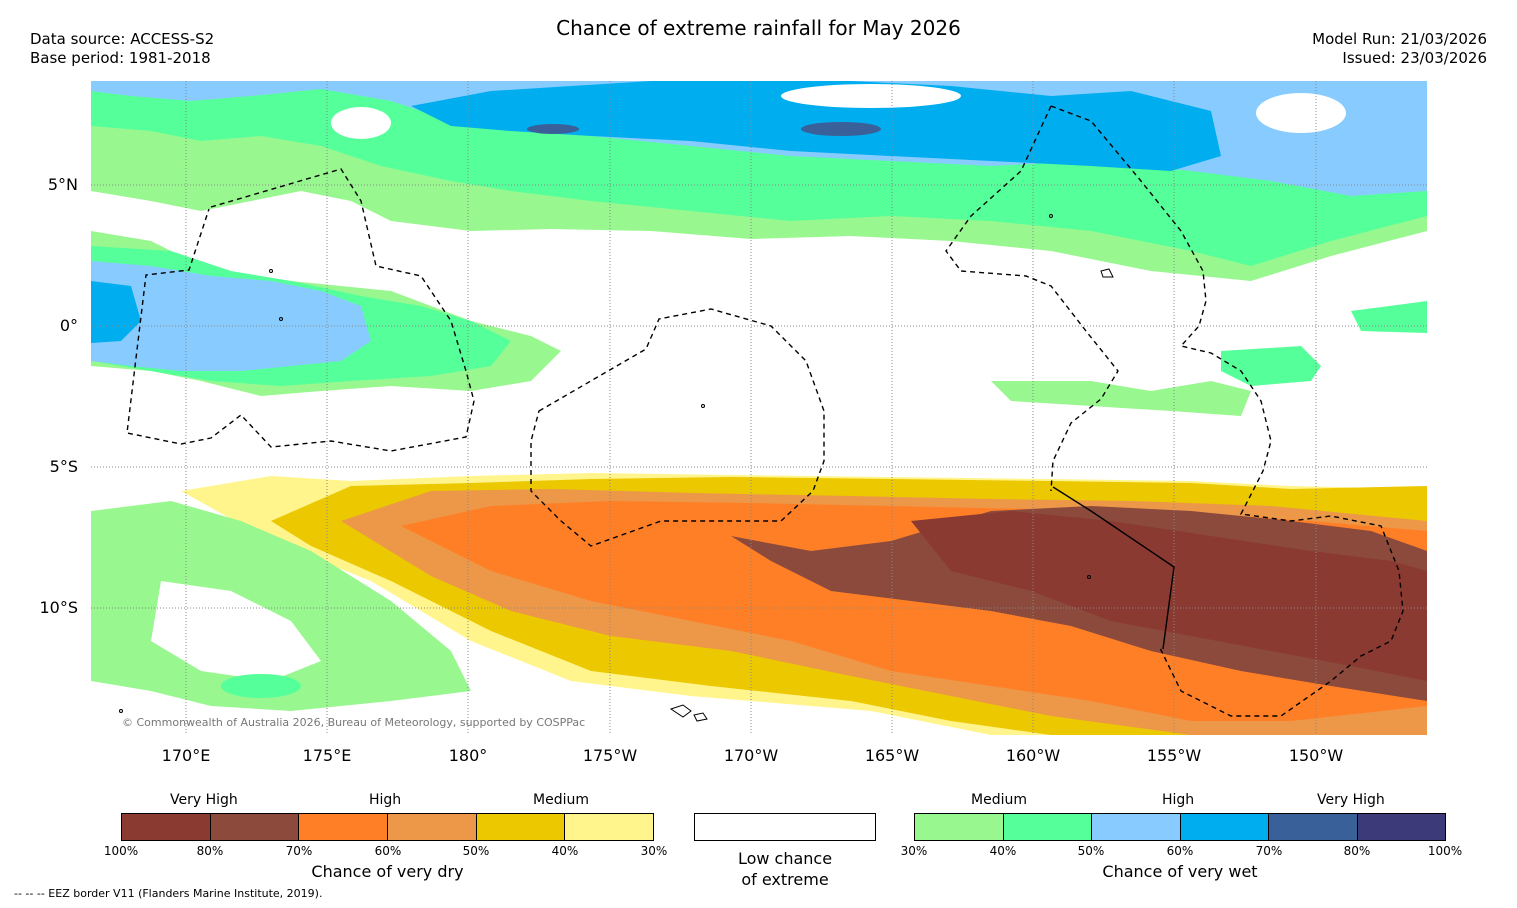  Describe the element at coordinates (1032, 298) in the screenshot. I see `eez-phoenix` at that location.